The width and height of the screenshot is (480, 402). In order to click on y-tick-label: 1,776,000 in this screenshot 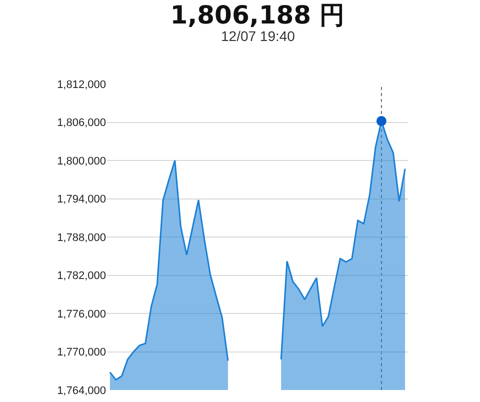, I will do `click(81, 314)`.